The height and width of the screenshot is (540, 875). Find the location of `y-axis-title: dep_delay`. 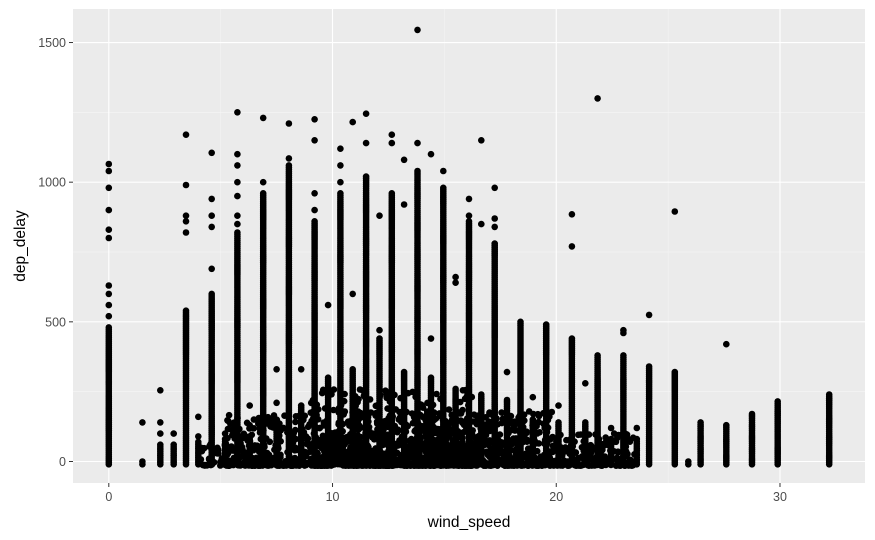

y-axis-title: dep_delay is located at coordinates (20, 246).